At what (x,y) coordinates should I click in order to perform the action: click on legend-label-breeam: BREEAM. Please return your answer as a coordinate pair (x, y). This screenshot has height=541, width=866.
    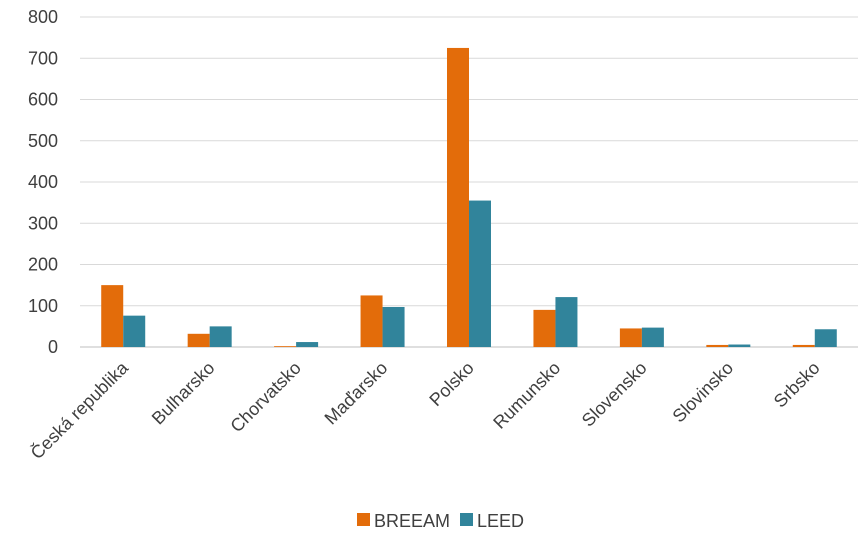
    Looking at the image, I should click on (412, 521).